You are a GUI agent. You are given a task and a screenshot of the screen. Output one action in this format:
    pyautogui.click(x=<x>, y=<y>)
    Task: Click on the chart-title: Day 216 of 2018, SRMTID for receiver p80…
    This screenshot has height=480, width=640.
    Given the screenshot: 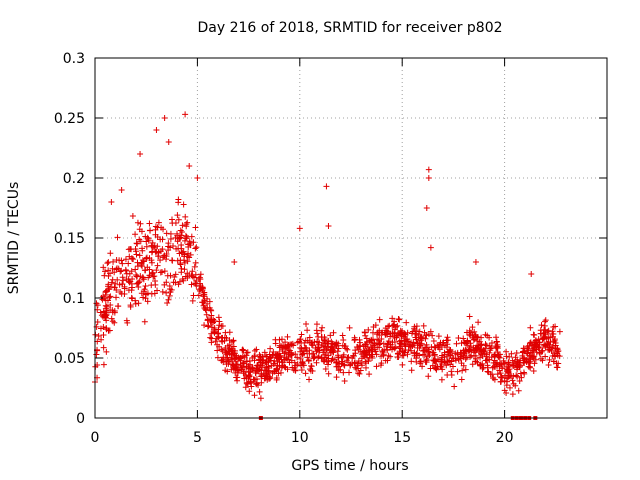 What is the action you would take?
    pyautogui.click(x=349, y=28)
    